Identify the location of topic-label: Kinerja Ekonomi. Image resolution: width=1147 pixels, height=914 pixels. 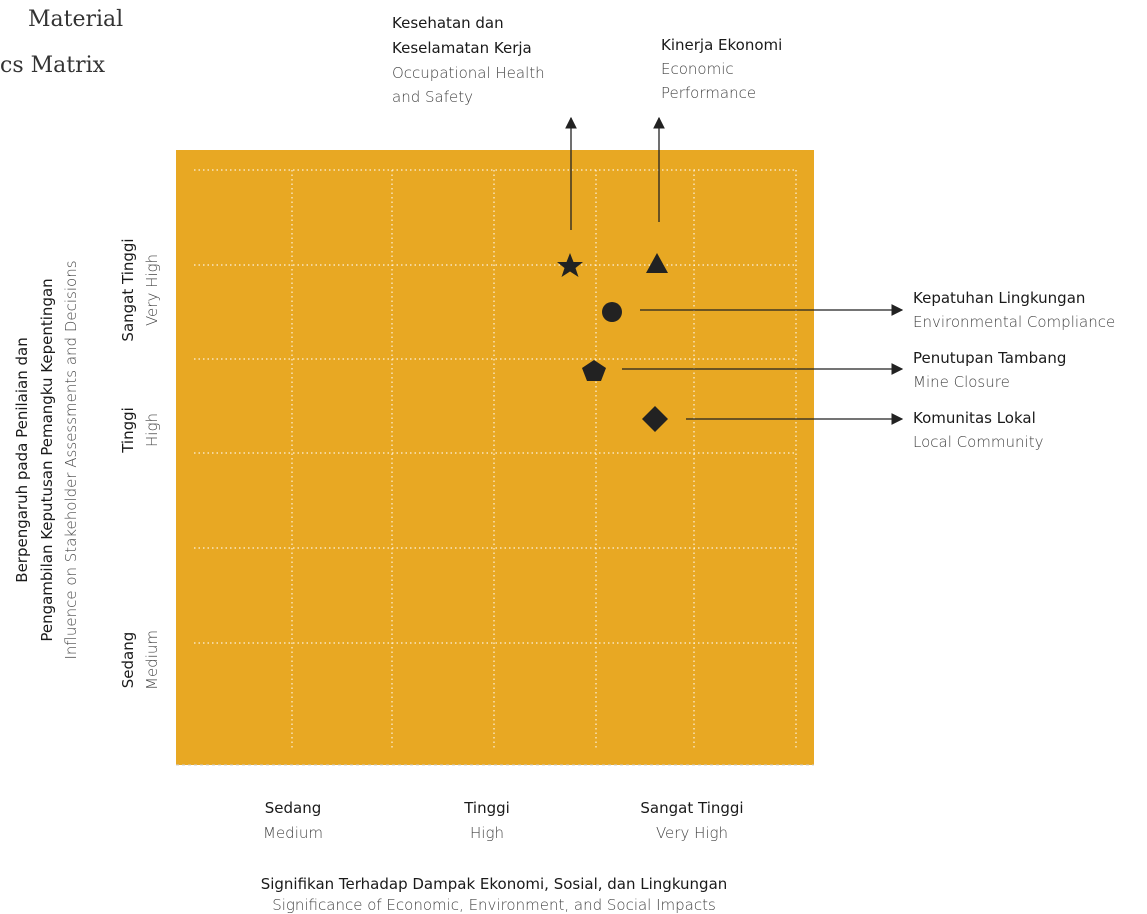
(721, 45).